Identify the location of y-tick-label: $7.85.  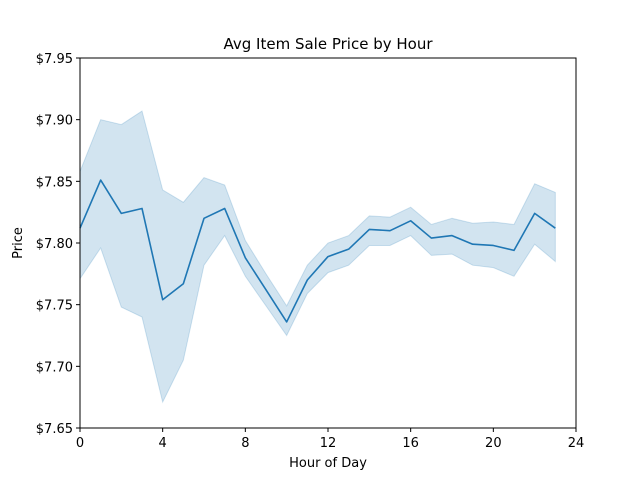
(54, 182).